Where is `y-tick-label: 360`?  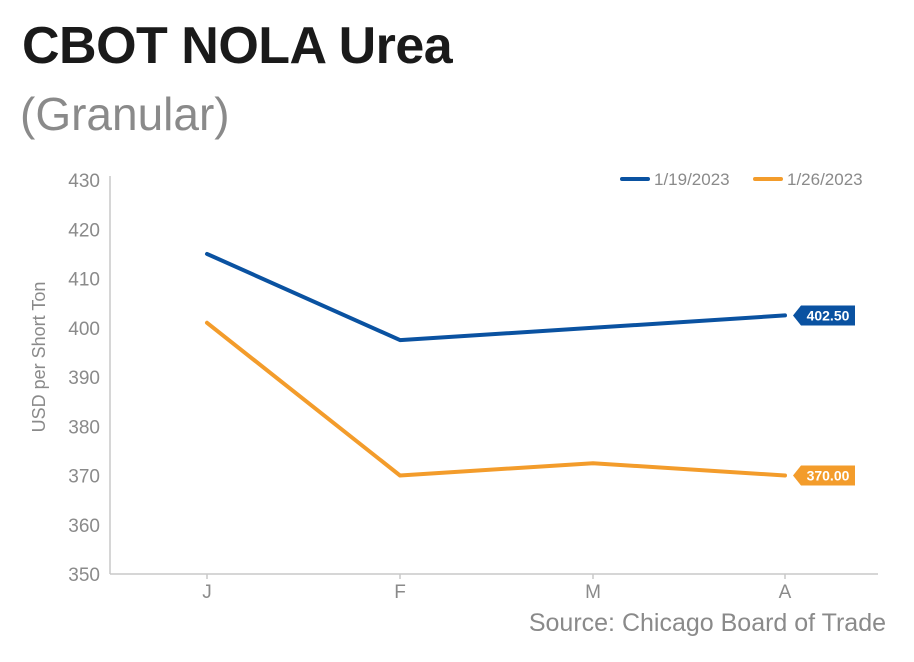 y-tick-label: 360 is located at coordinates (84, 526).